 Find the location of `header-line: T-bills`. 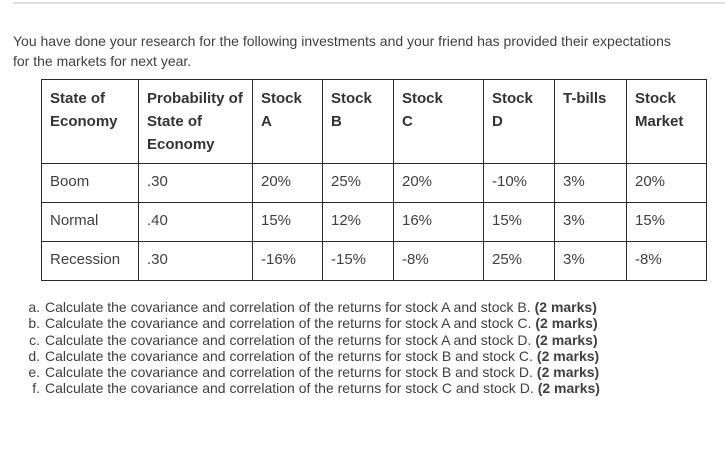

header-line: T-bills is located at coordinates (585, 98).